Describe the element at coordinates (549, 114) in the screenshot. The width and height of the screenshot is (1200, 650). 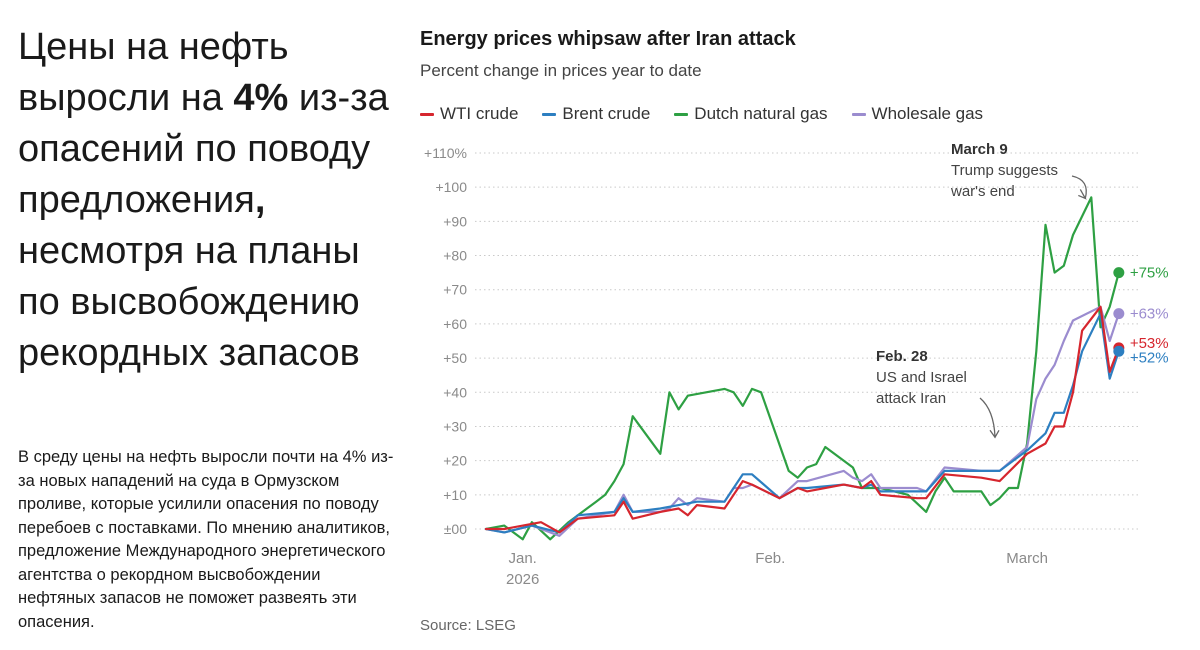
I see `legend-swatch-brent` at that location.